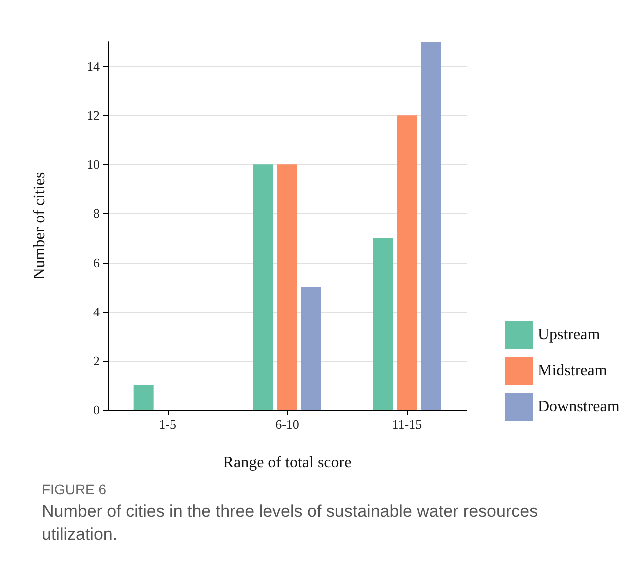 This screenshot has height=588, width=643. What do you see at coordinates (97, 214) in the screenshot?
I see `y-tick-label: 8` at bounding box center [97, 214].